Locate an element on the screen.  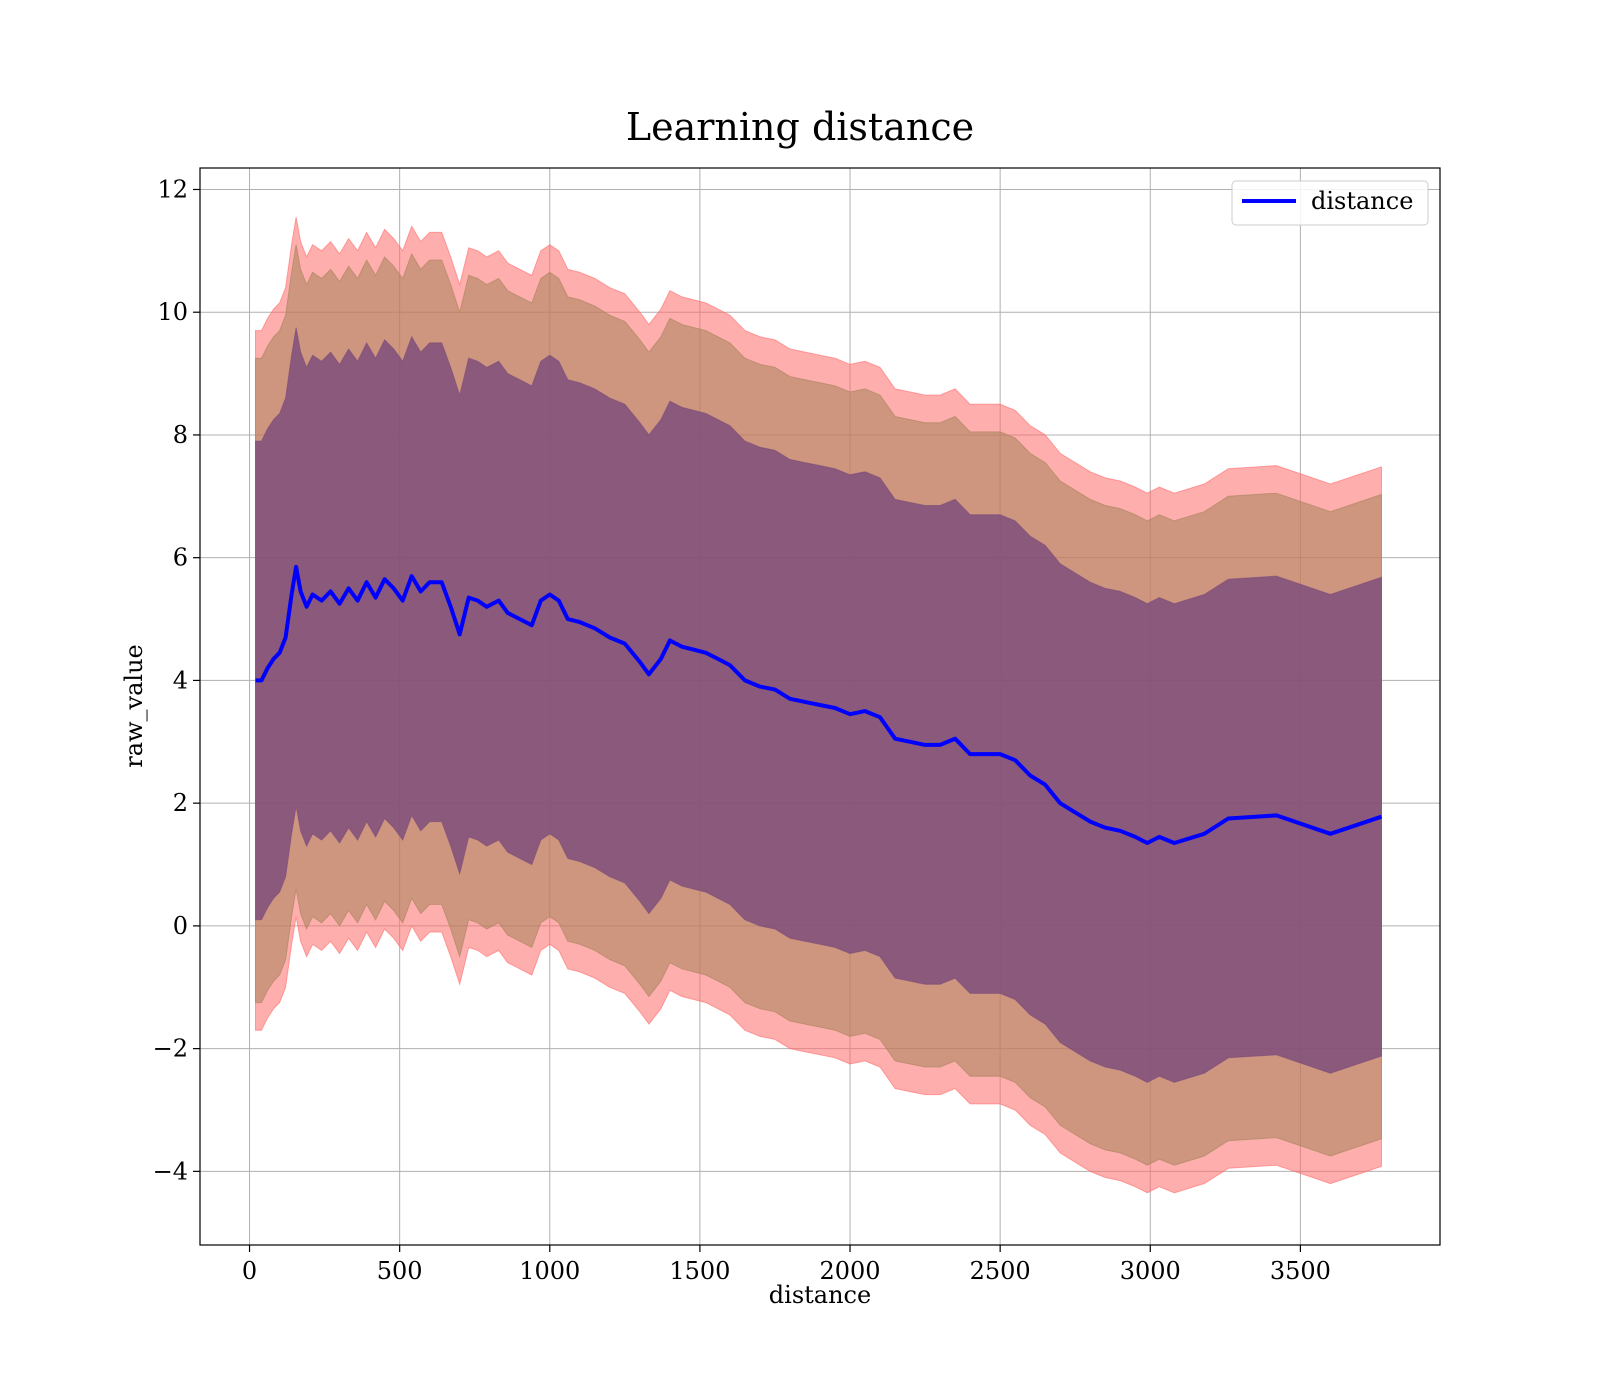
y-tick-label: 2 is located at coordinates (180, 803).